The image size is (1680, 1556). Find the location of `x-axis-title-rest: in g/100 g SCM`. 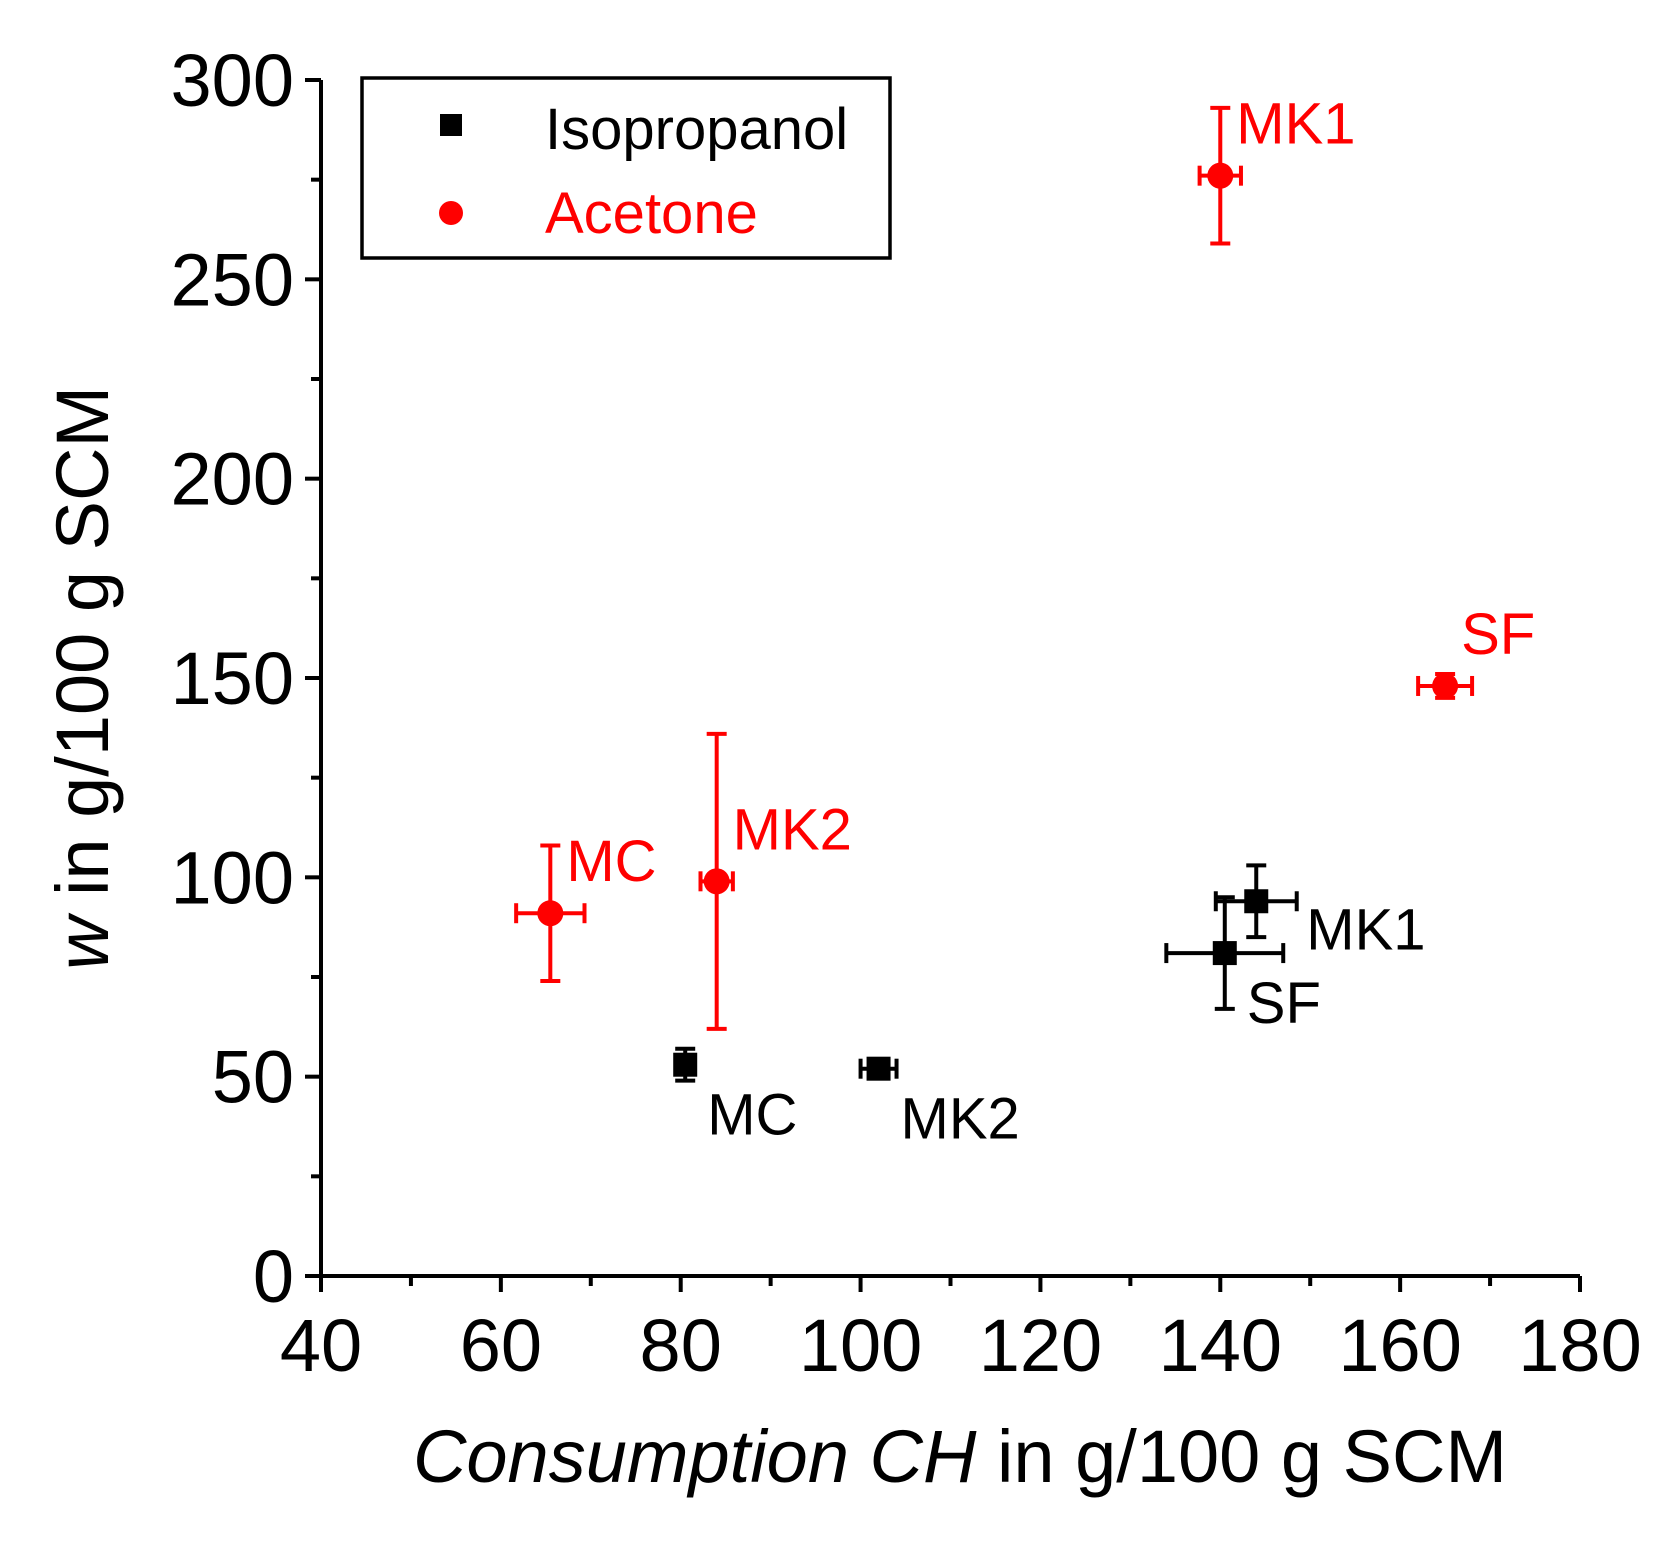

x-axis-title-rest: in g/100 g SCM is located at coordinates (1241, 1456).